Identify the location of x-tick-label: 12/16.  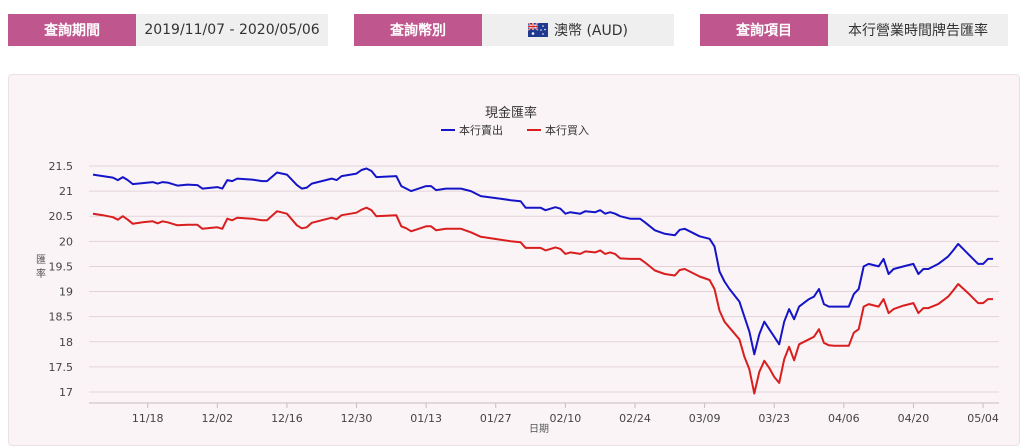
(287, 418).